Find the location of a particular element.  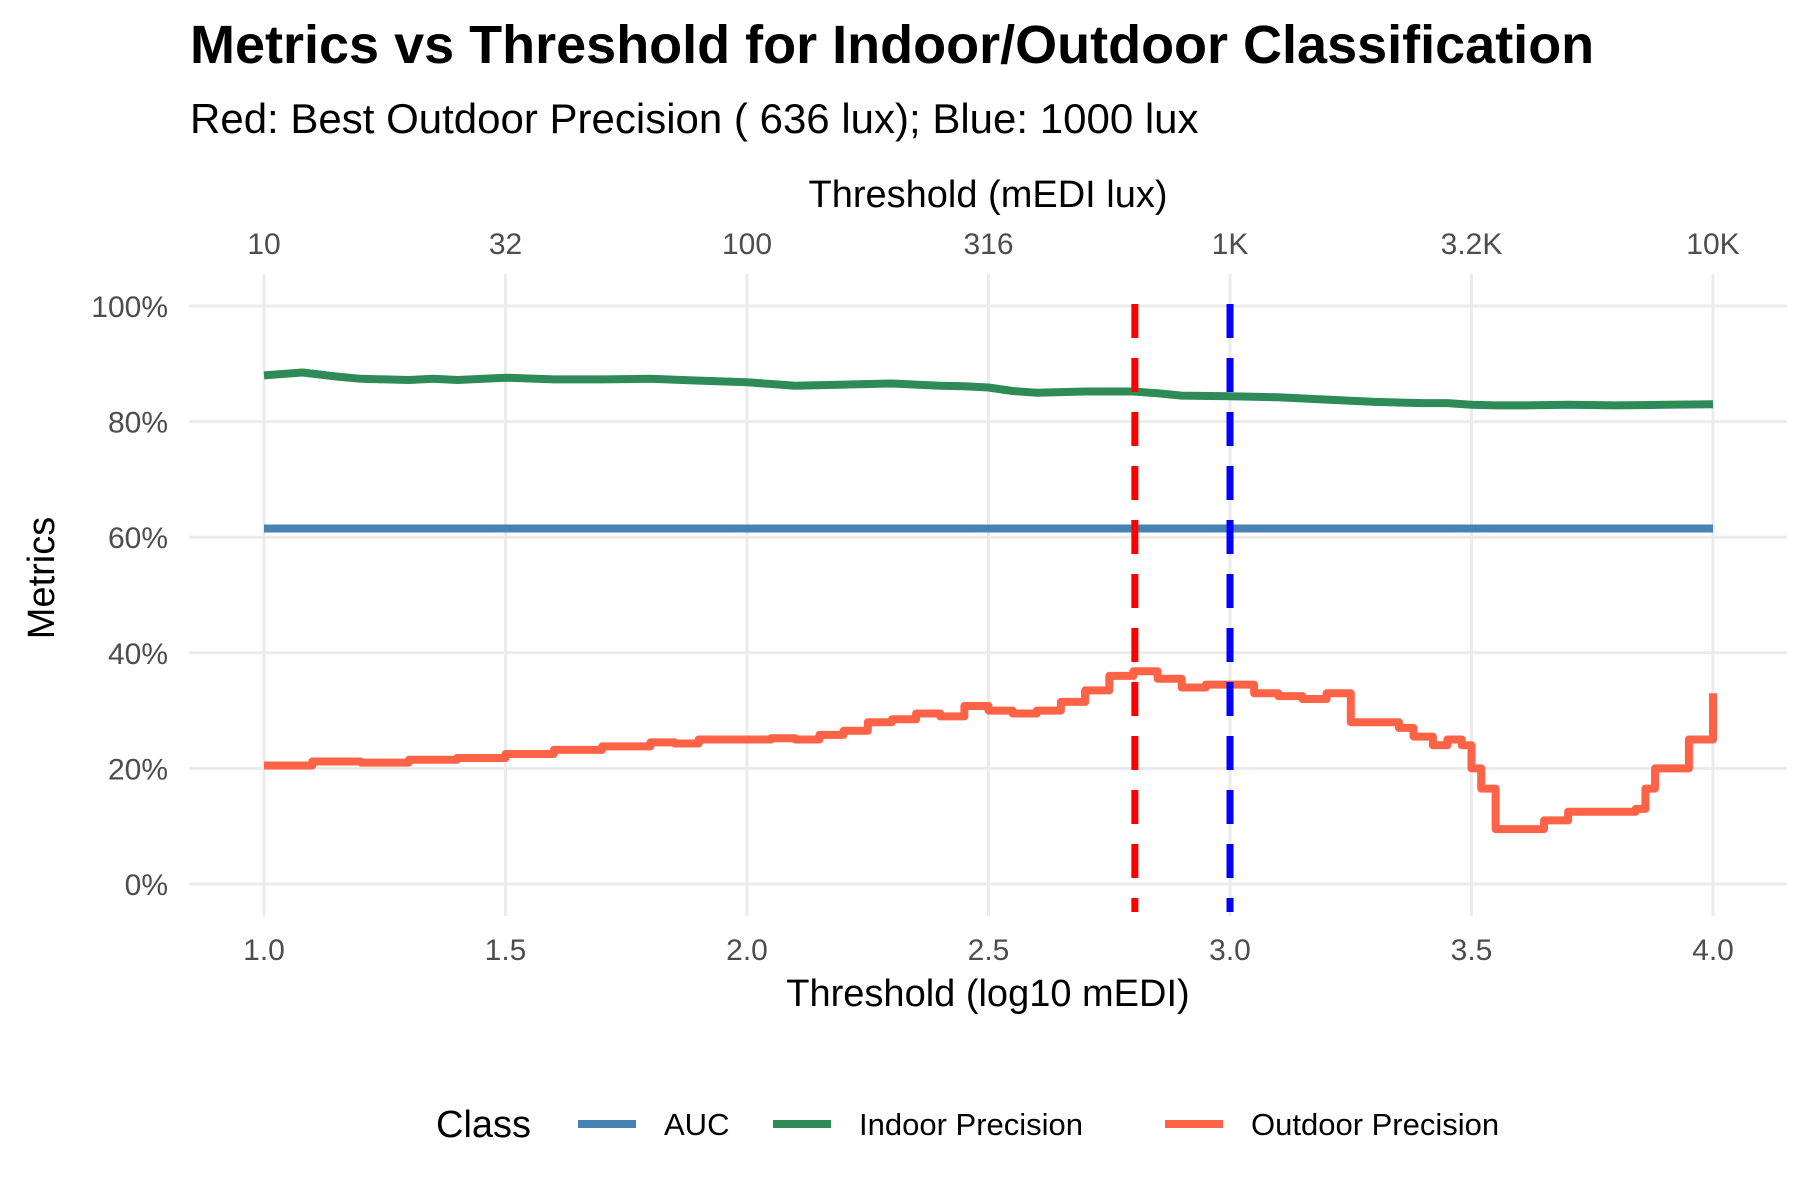

legend-label-1: Indoor Precision is located at coordinates (971, 1124).